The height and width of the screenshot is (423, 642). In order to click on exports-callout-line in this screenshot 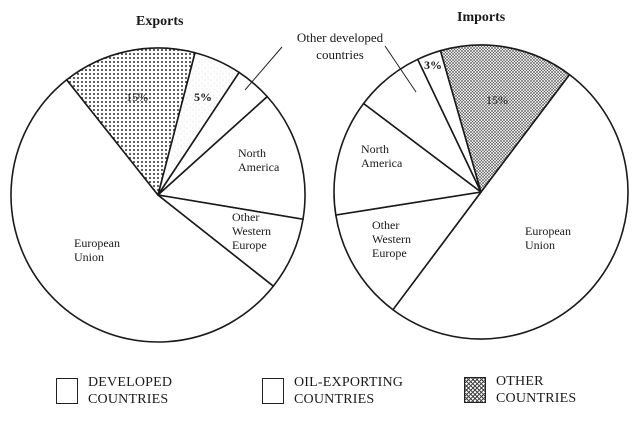, I will do `click(263, 68)`.